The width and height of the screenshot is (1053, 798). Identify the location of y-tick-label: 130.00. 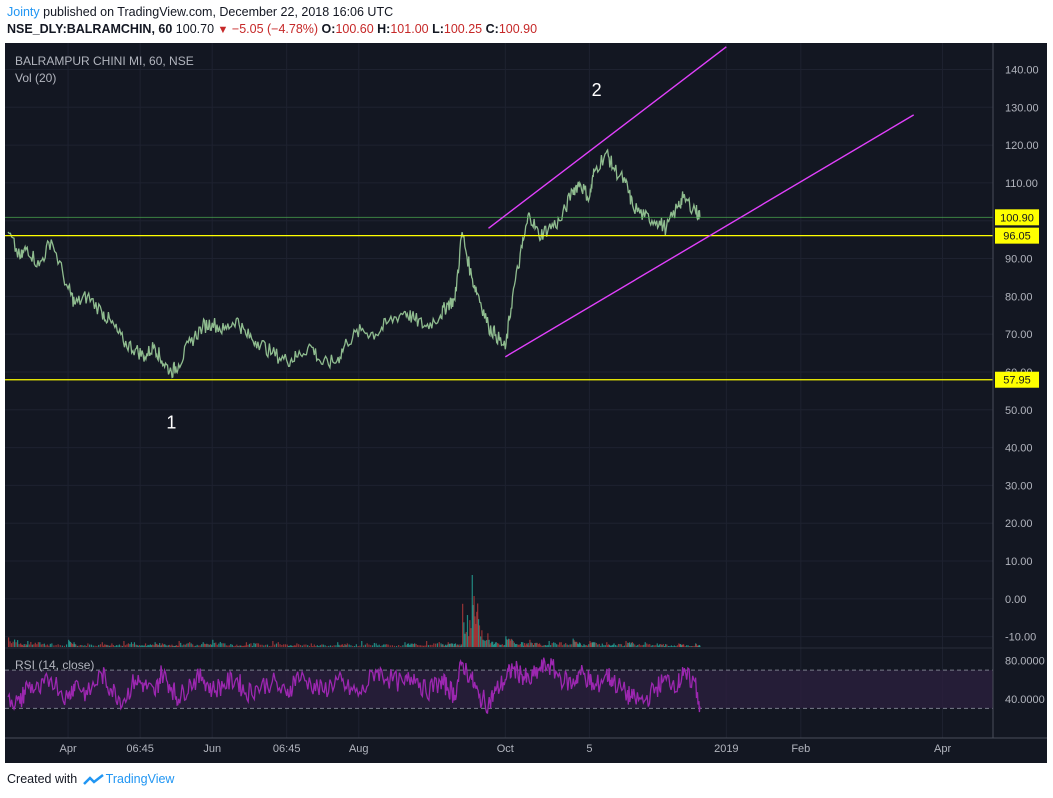
(1022, 108).